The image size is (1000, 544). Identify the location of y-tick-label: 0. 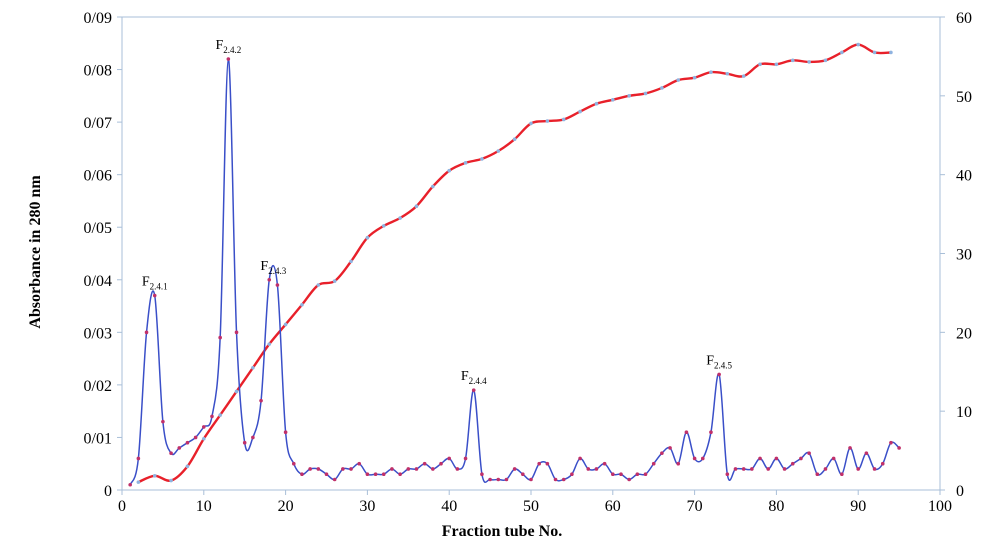
(108, 491).